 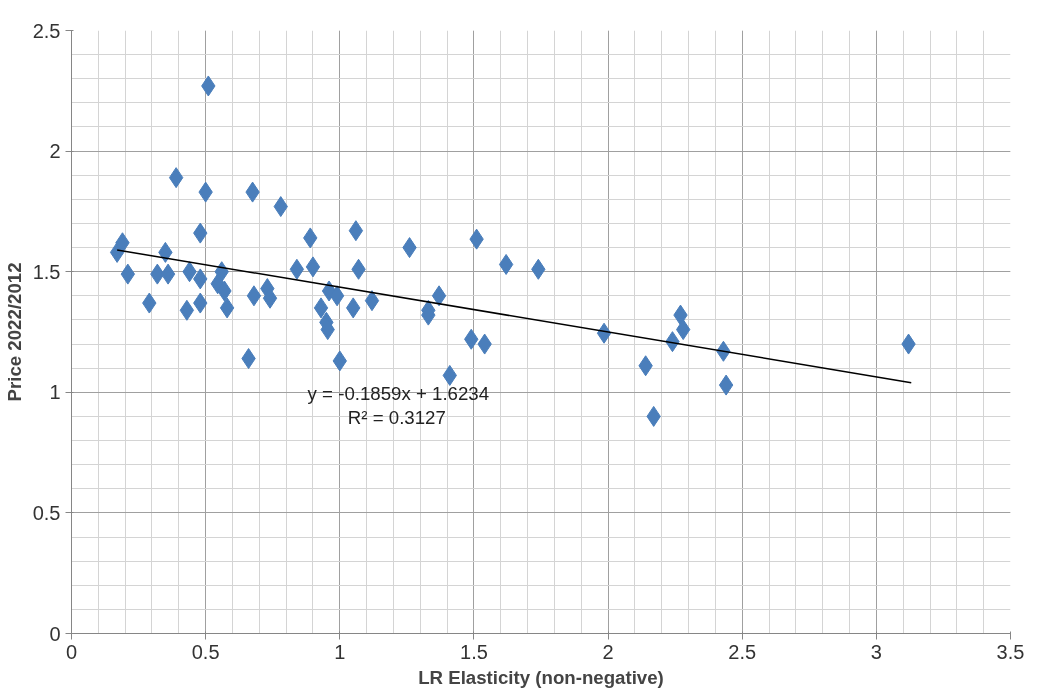 What do you see at coordinates (46, 271) in the screenshot?
I see `y-tick-label: 1.5` at bounding box center [46, 271].